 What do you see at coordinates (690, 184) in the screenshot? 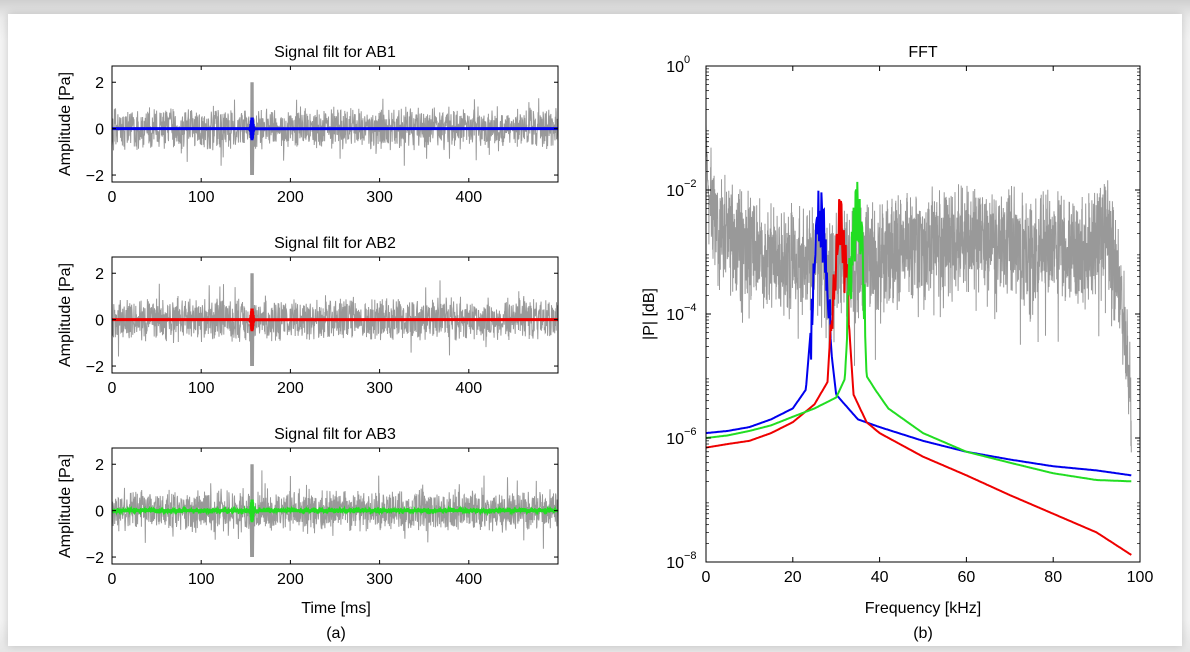
I see `y-tick-exponent: −2` at bounding box center [690, 184].